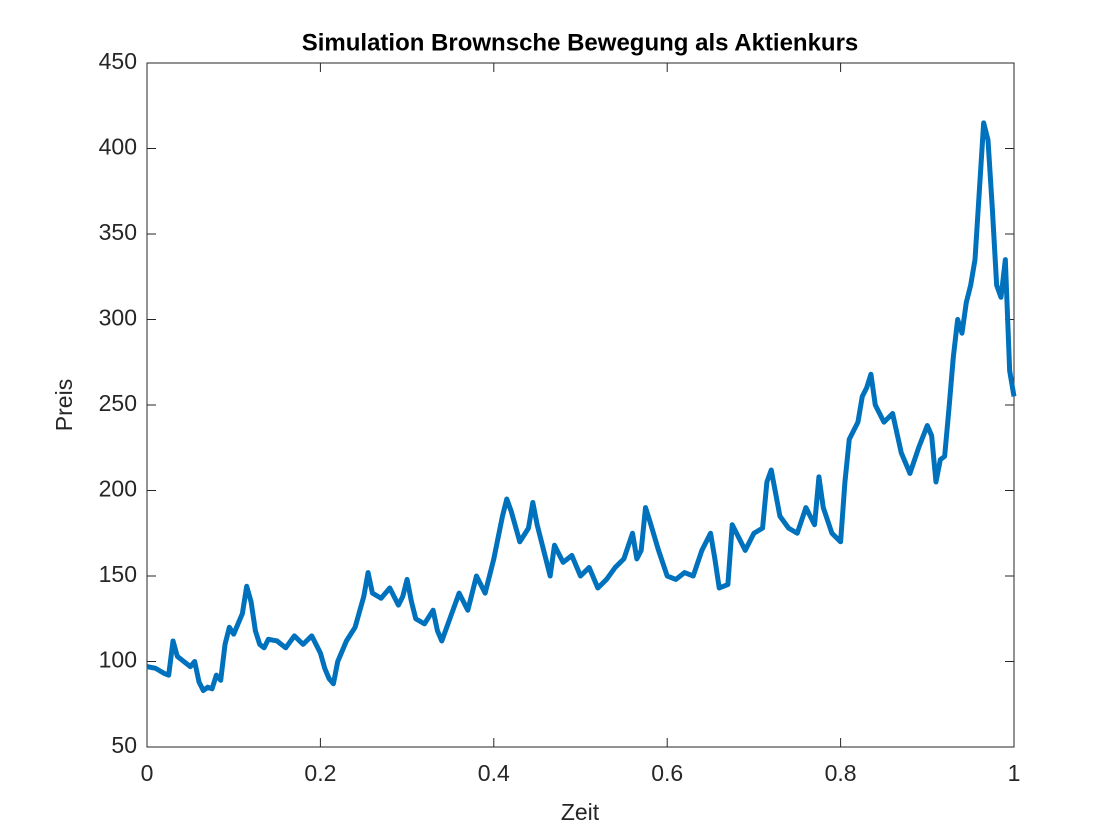 The width and height of the screenshot is (1120, 840). I want to click on y-tick-label: 250, so click(118, 403).